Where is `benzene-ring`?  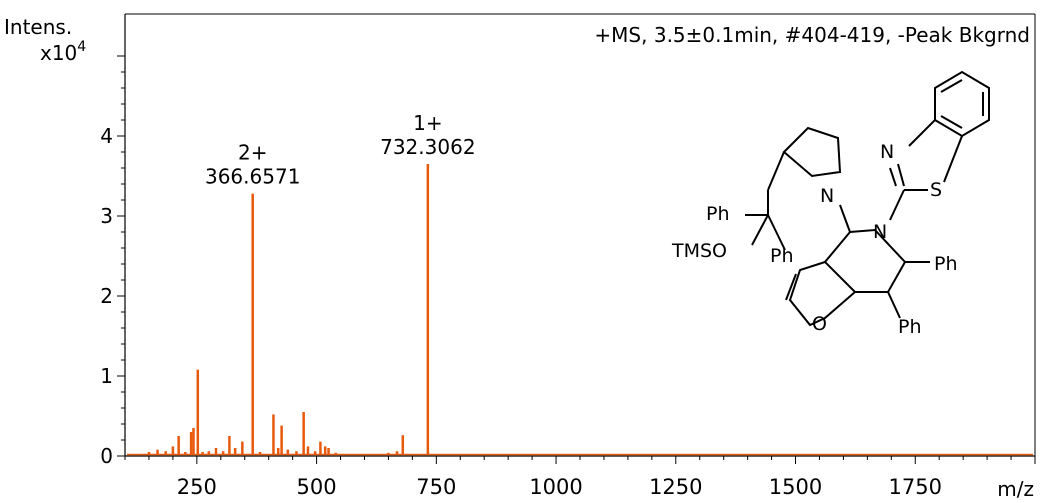
benzene-ring is located at coordinates (962, 104).